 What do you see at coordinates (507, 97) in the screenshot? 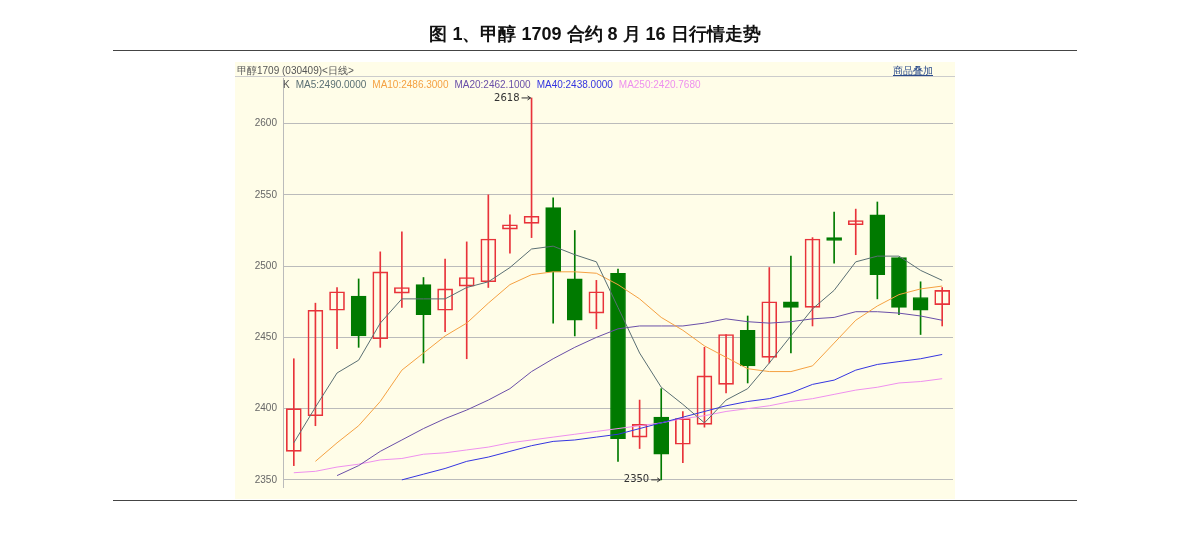
I see `annotation: 2618` at bounding box center [507, 97].